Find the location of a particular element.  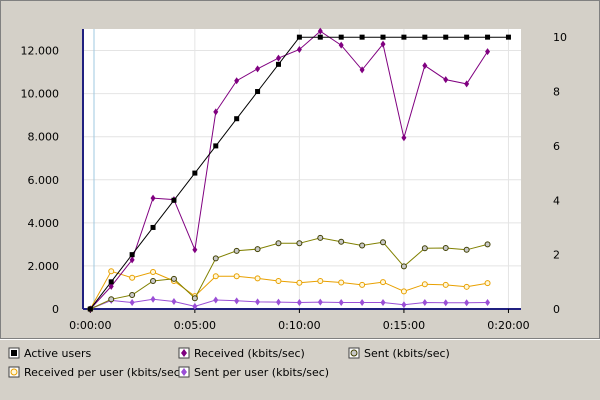

y-right-tick-label: 8 is located at coordinates (556, 92).